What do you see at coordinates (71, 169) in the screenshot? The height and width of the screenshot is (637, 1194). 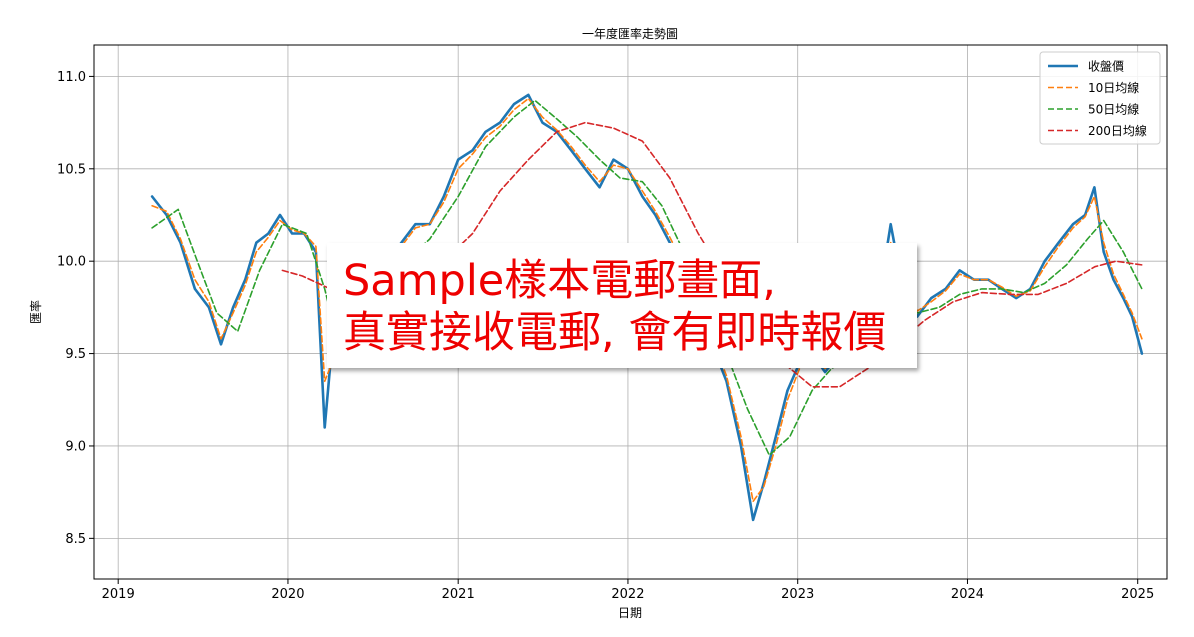 I see `y-tick-label: 10.5` at bounding box center [71, 169].